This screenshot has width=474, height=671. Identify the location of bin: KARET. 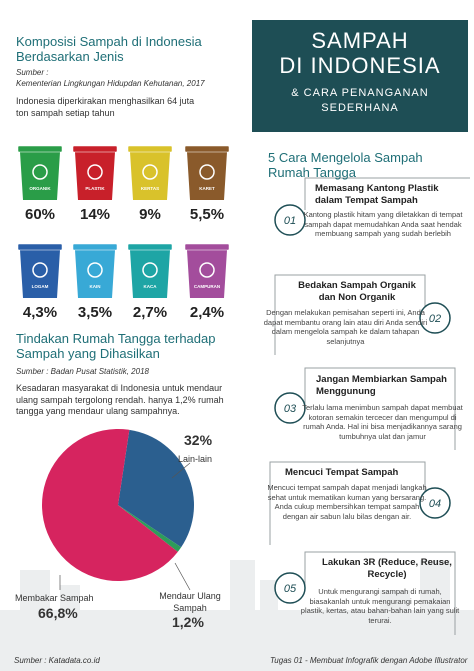
(207, 172).